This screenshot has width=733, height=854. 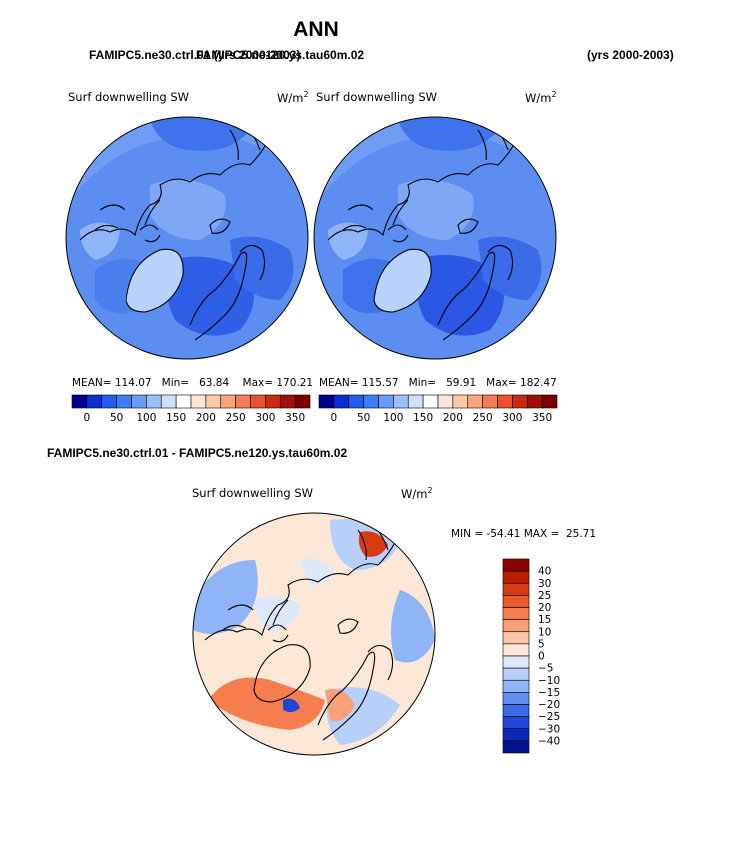 What do you see at coordinates (253, 493) in the screenshot?
I see `panel3-field-label: Surf downwelling SW` at bounding box center [253, 493].